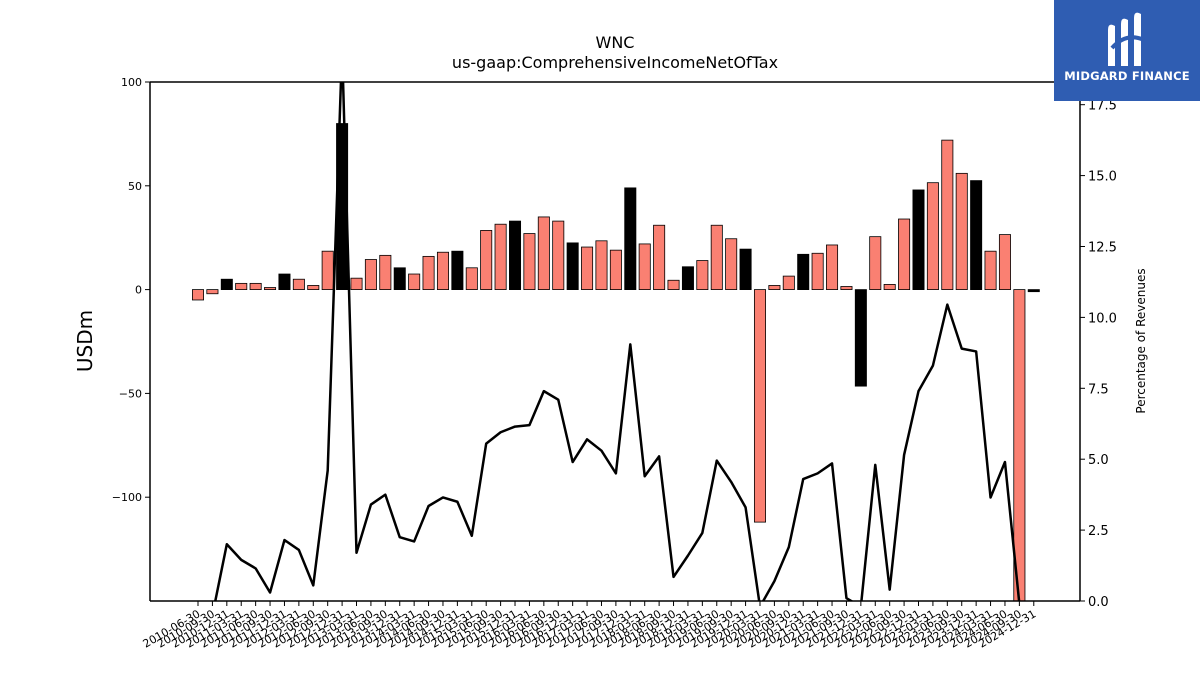 This screenshot has height=675, width=1200. What do you see at coordinates (1098, 460) in the screenshot?
I see `y2-tick-label: 5.0` at bounding box center [1098, 460].